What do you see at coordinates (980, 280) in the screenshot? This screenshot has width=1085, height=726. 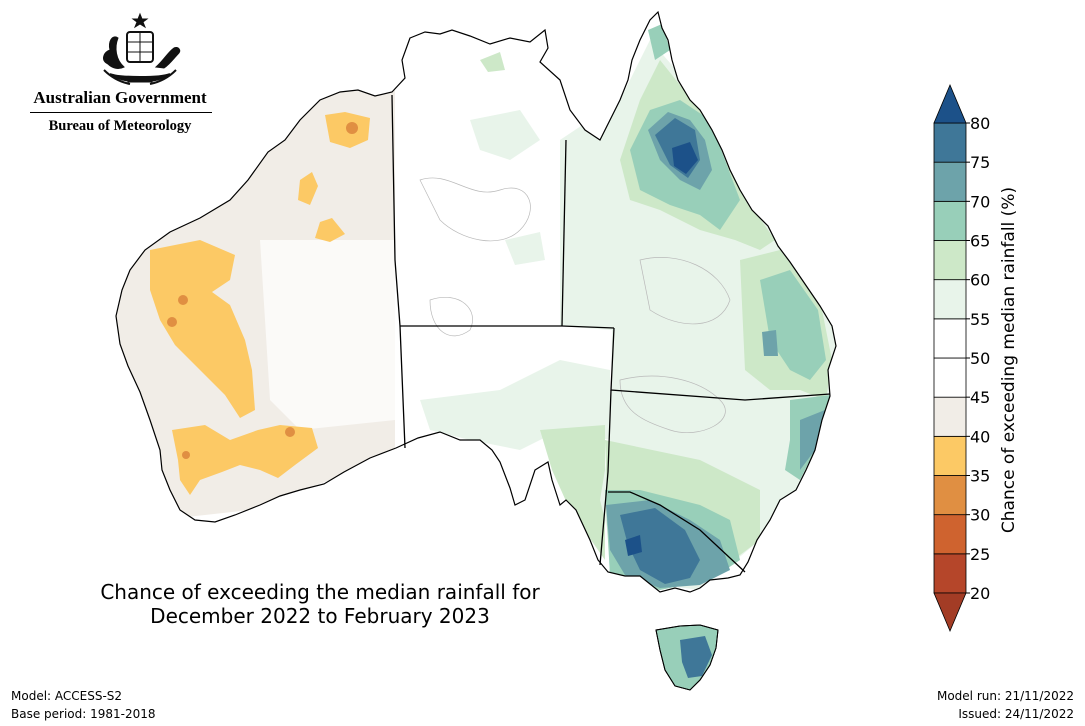 I see `colorbar-tick-label: 60` at bounding box center [980, 280].